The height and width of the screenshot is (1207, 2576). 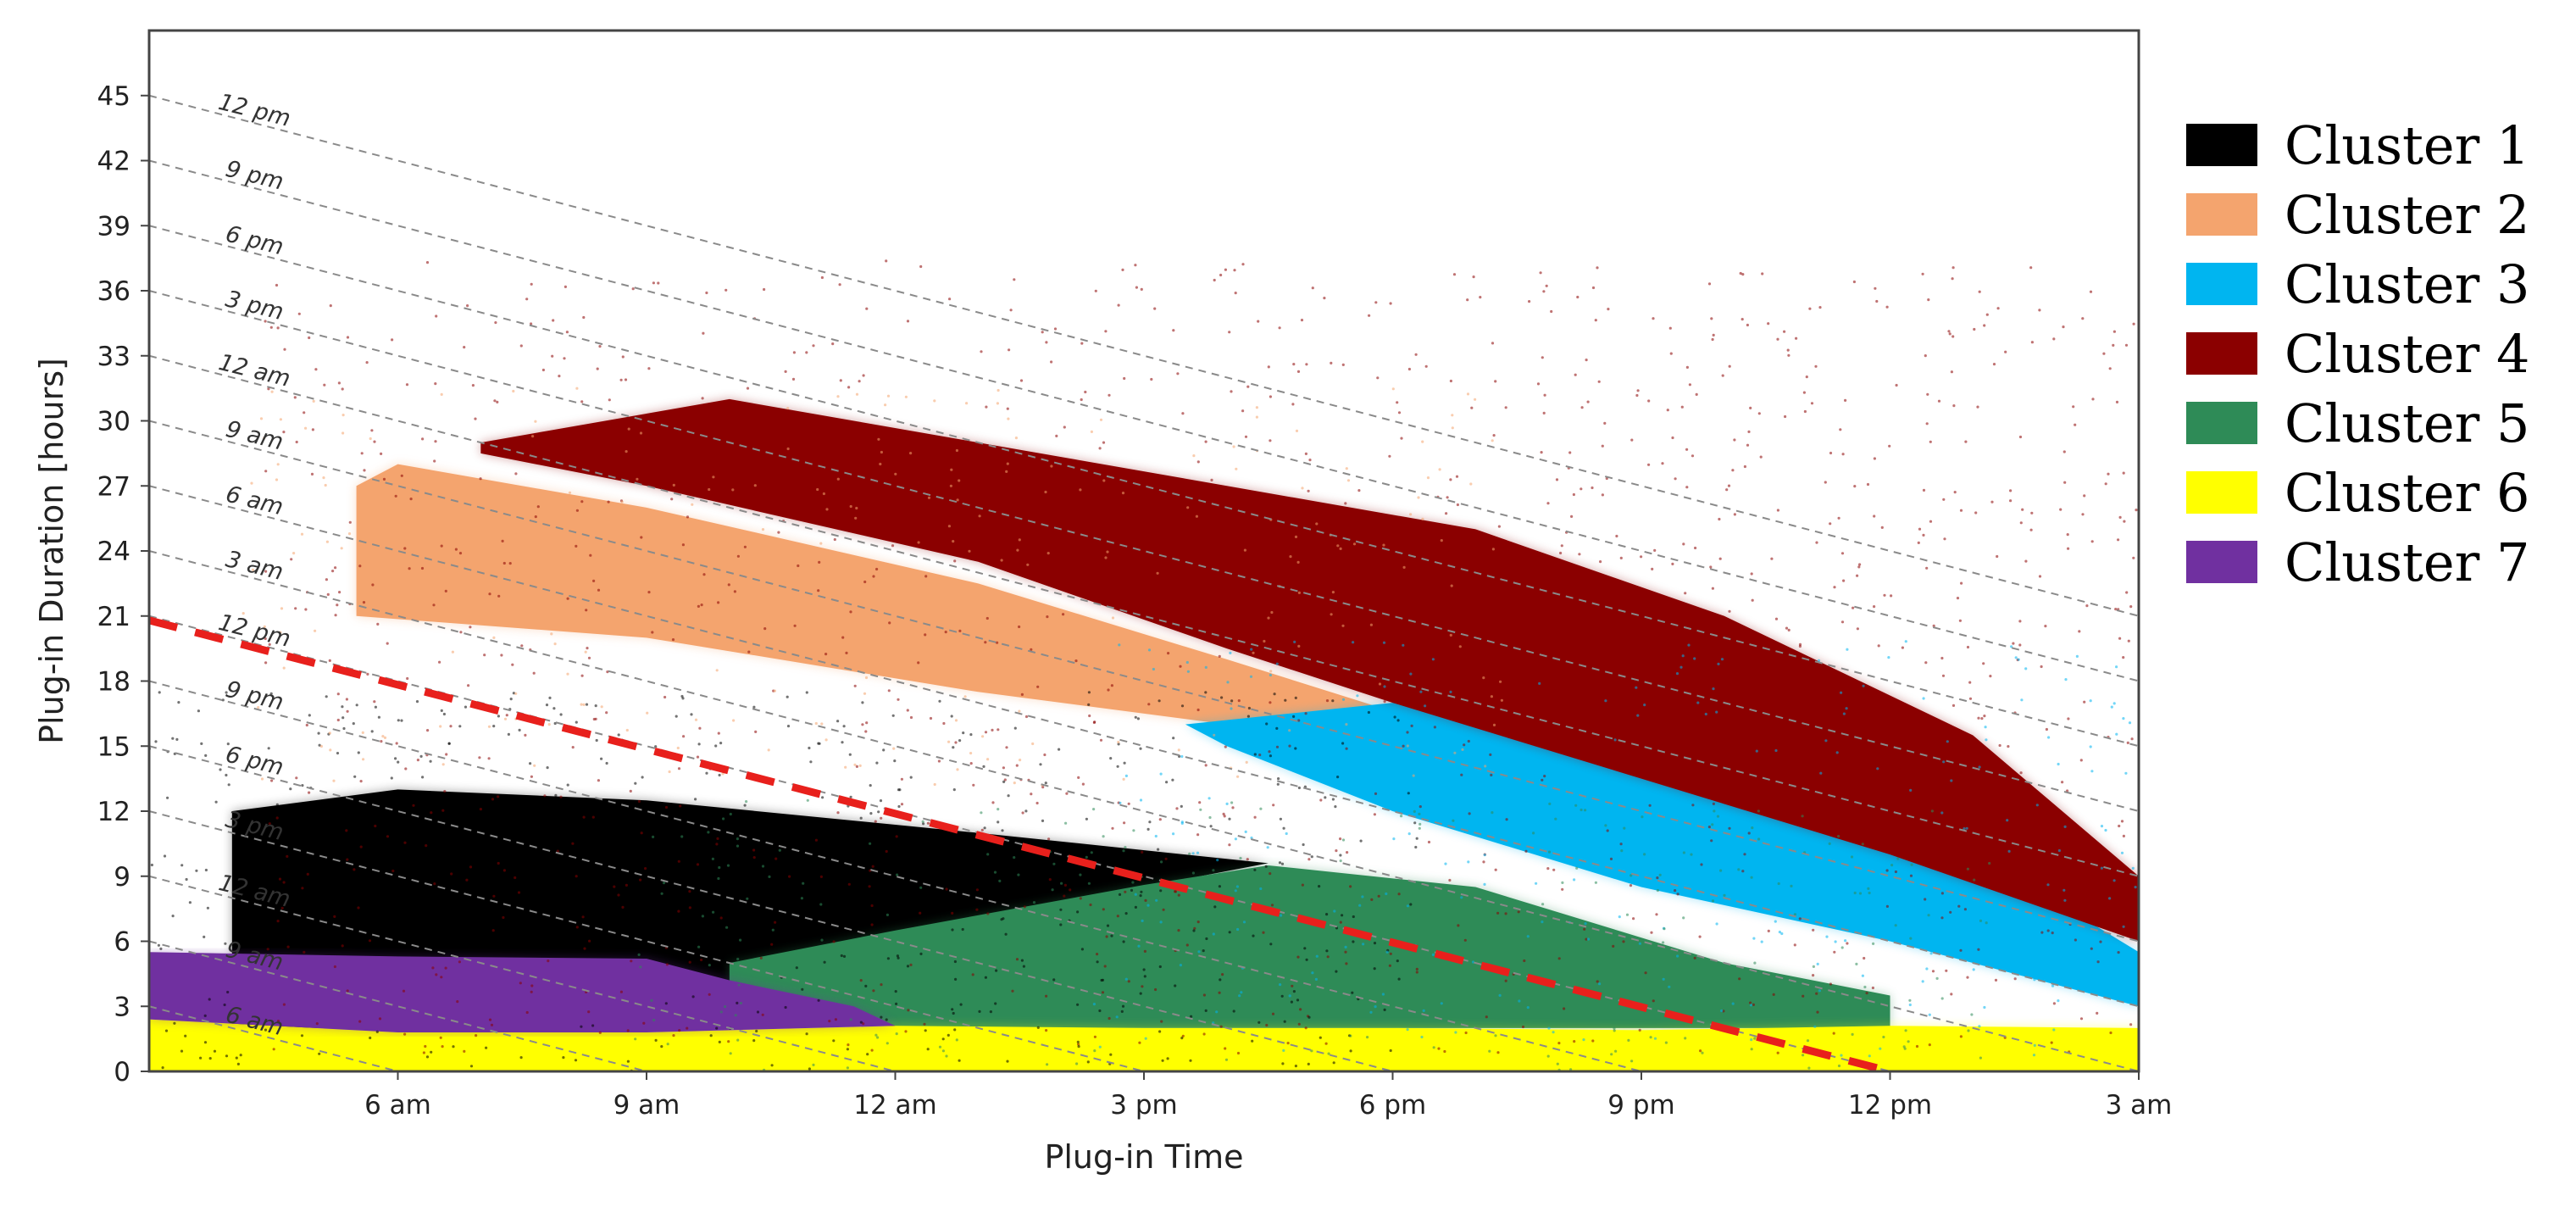 What do you see at coordinates (2357, 214) in the screenshot?
I see `legend-item-cluster-2: Cluster 2` at bounding box center [2357, 214].